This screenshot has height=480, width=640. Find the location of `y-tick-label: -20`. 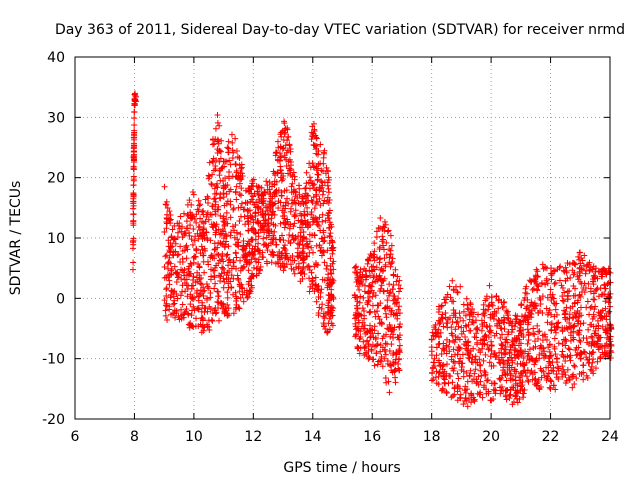

y-tick-label: -20 is located at coordinates (53, 420).